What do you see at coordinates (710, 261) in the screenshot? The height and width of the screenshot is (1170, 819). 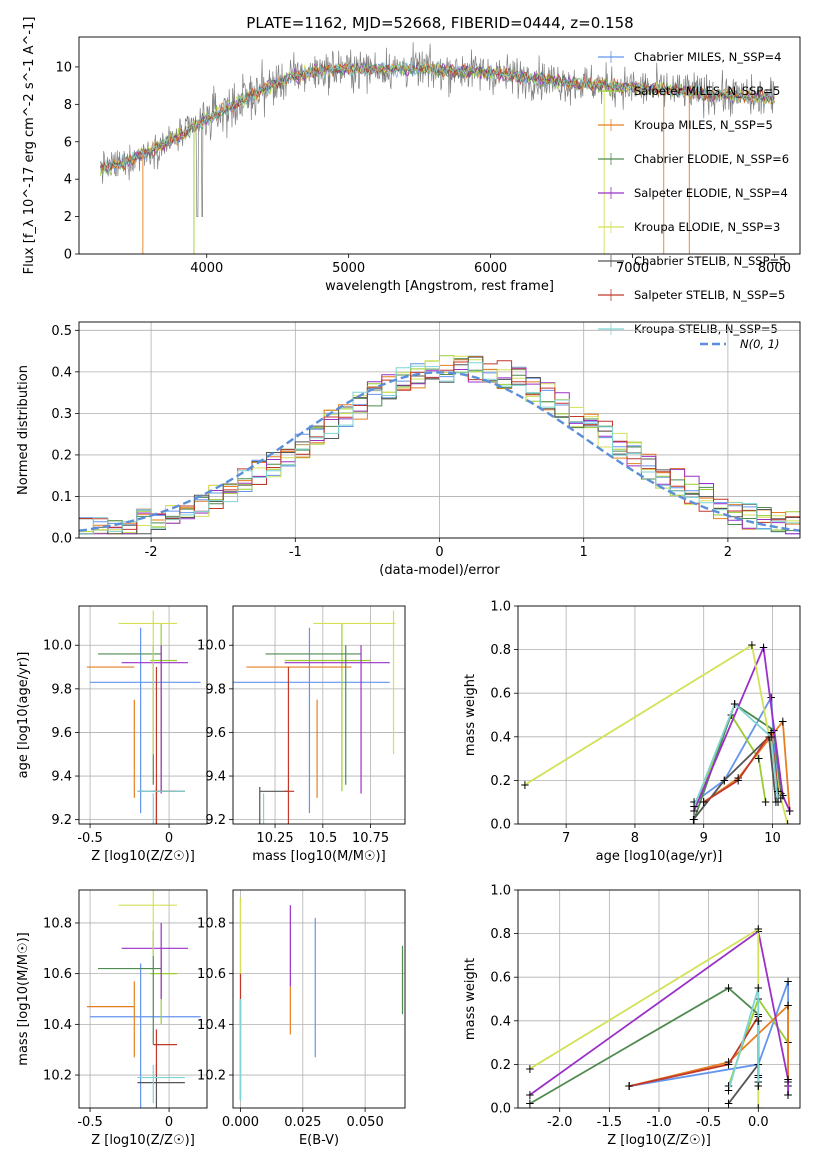 I see `legend-label: Chabrier STELIB, N_SSP=5` at bounding box center [710, 261].